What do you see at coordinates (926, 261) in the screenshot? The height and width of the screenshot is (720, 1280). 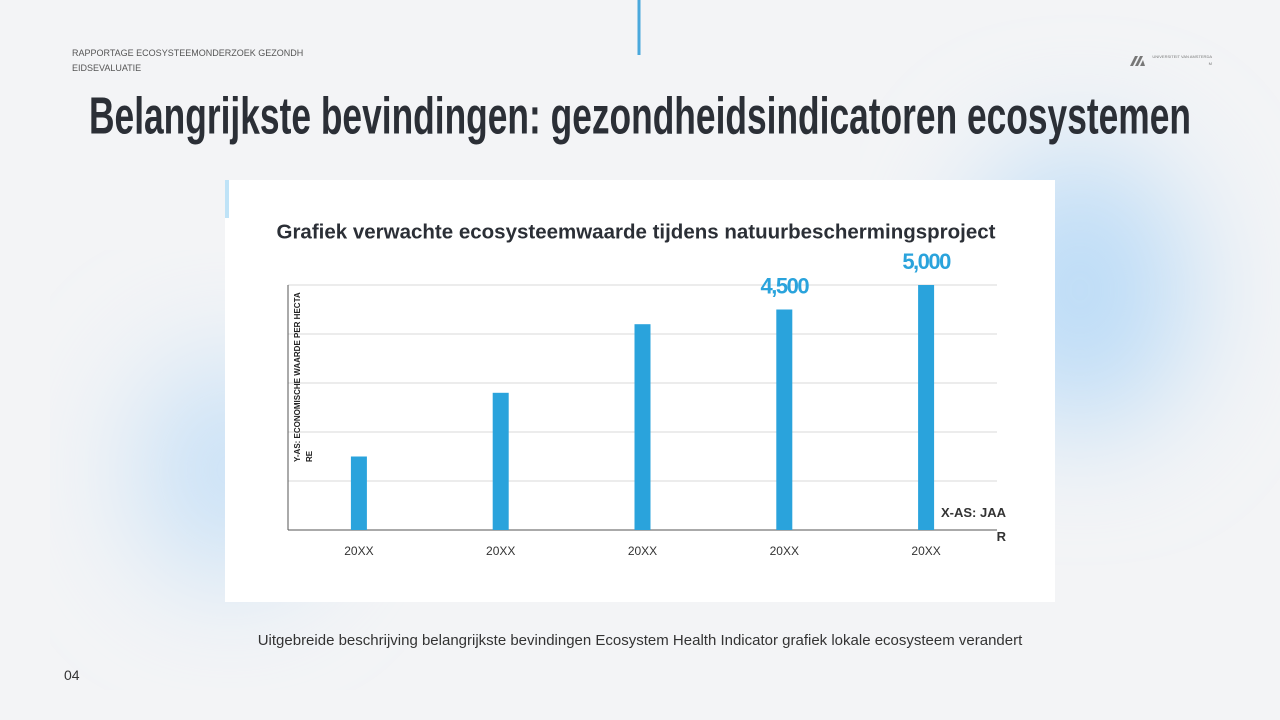 I see `value-label: 5,000` at bounding box center [926, 261].